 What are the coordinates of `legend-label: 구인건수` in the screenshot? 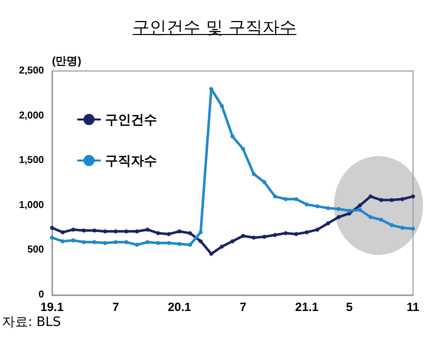 It's located at (131, 119).